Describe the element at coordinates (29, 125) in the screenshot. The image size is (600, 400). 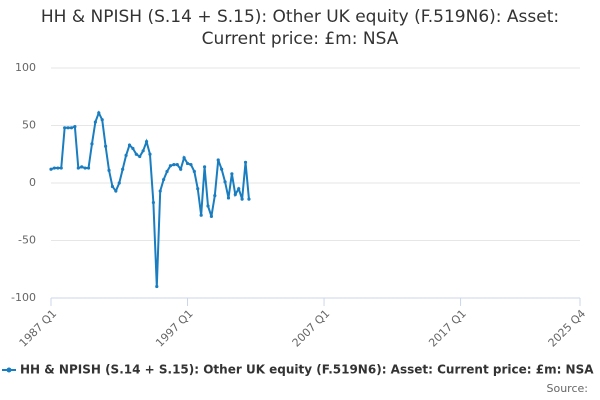
I see `y-tick-label: 50` at that location.